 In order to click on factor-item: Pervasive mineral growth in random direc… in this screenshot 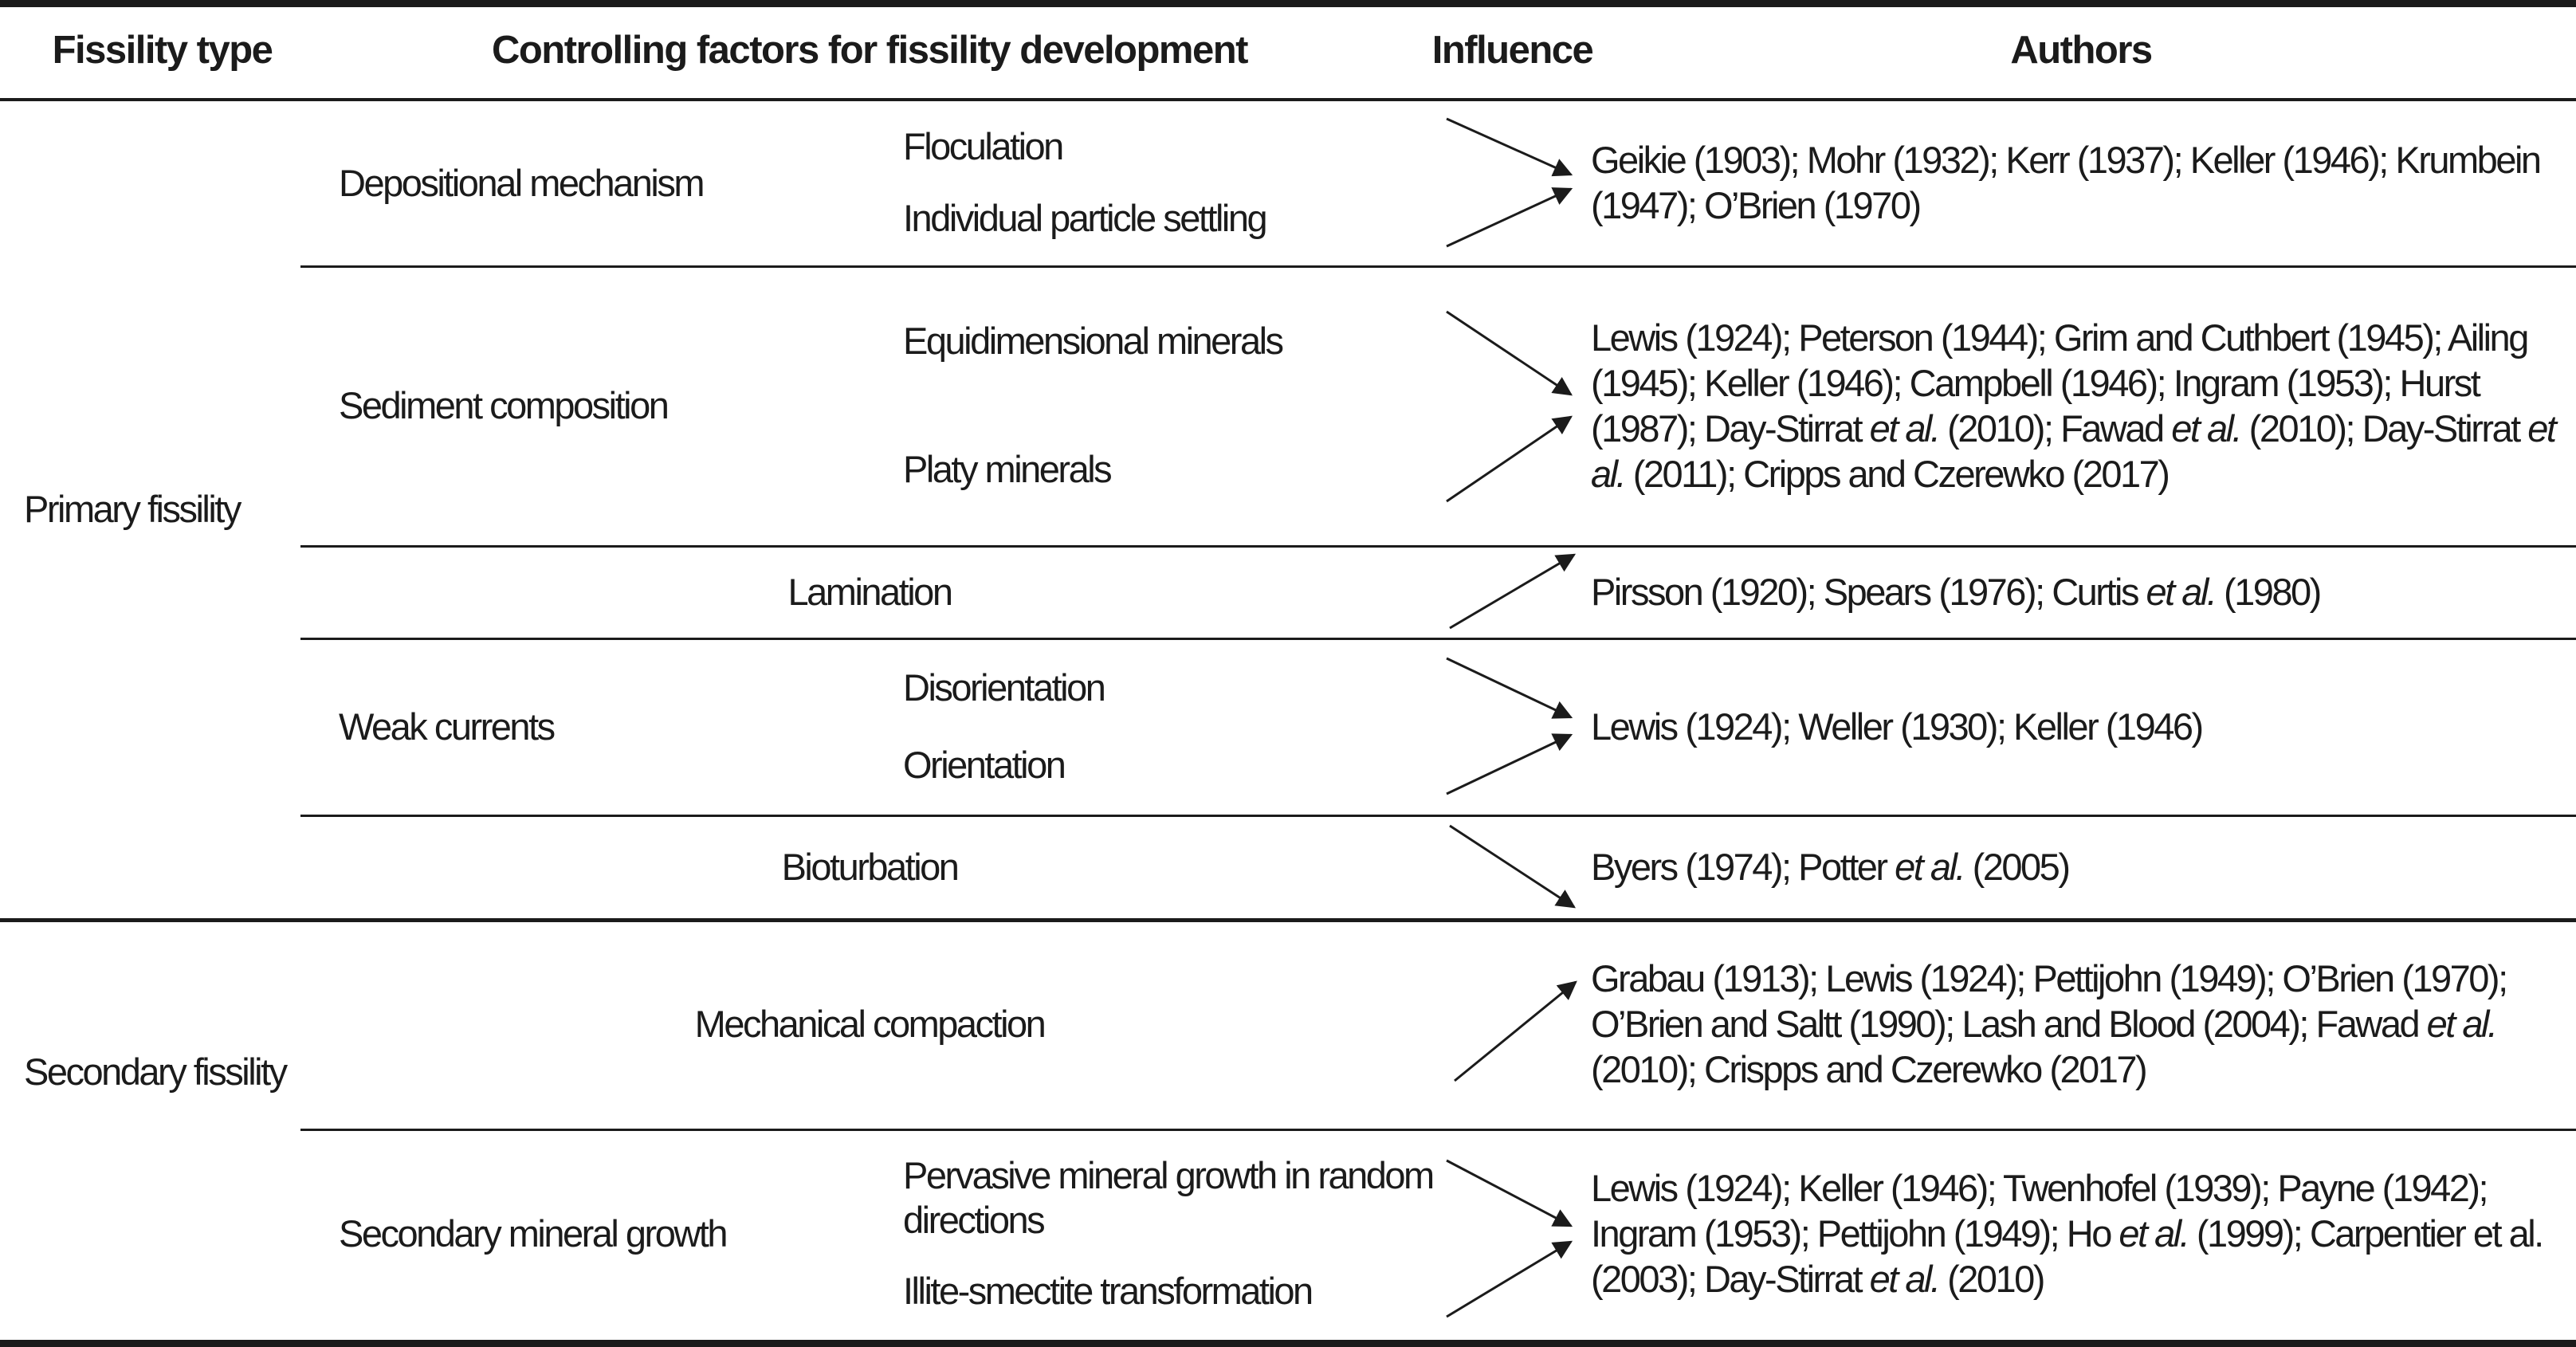, I will do `click(1169, 1197)`.